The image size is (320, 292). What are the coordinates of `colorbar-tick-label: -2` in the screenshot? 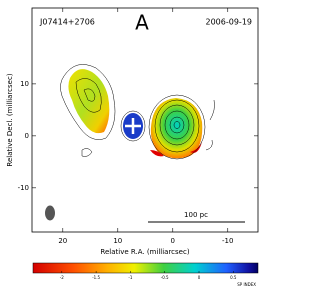 It's located at (62, 277).